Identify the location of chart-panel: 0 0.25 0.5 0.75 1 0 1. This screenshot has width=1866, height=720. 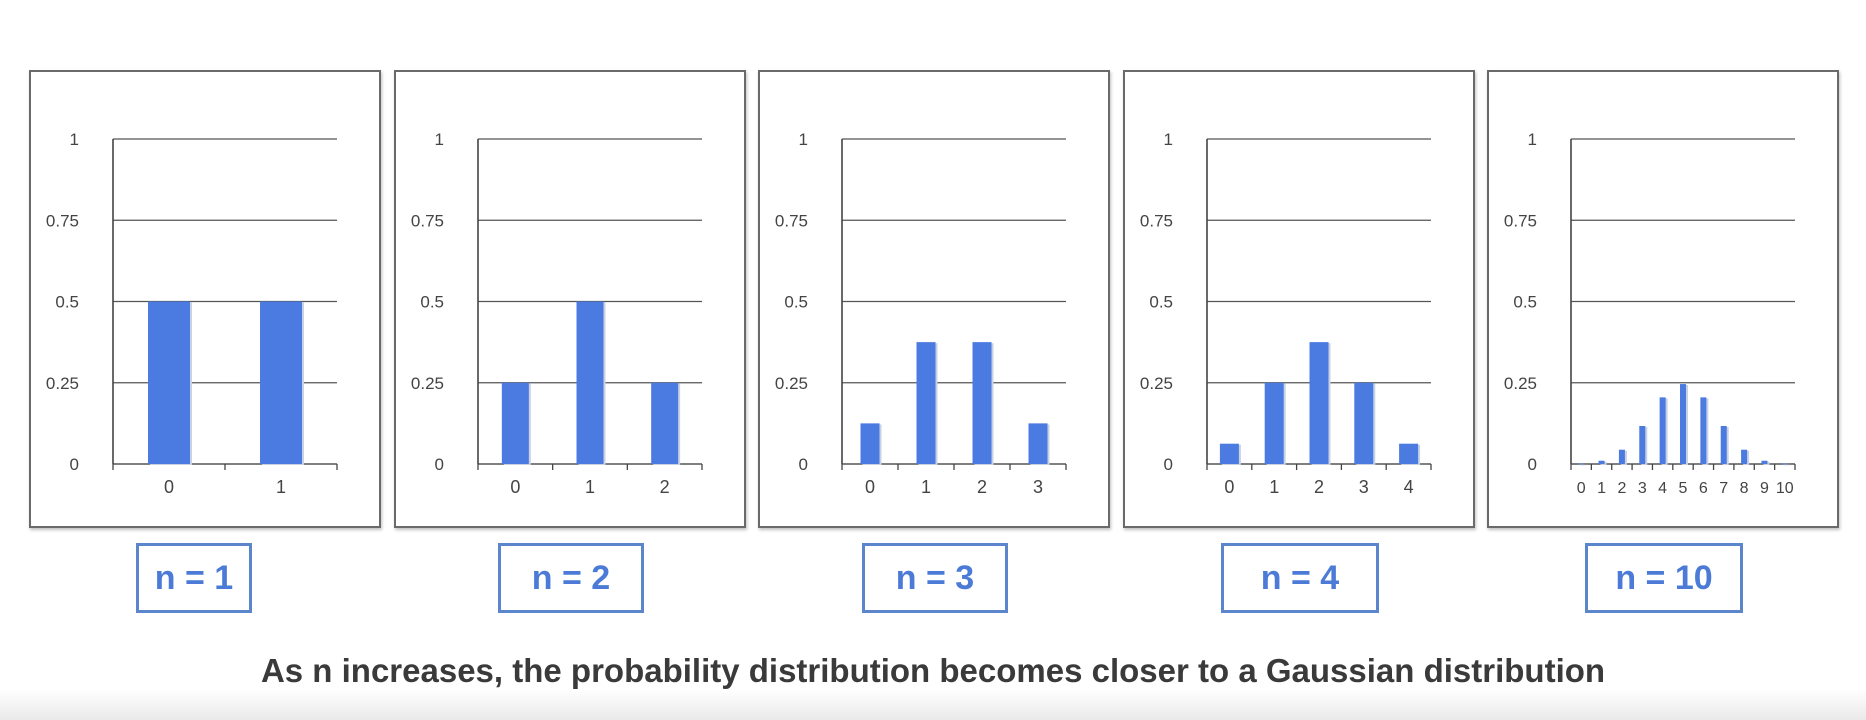
(205, 299).